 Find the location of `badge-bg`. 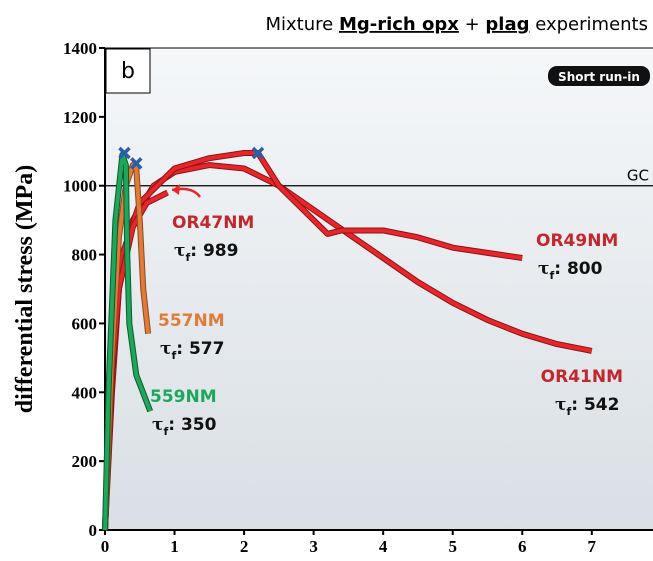

badge-bg is located at coordinates (599, 76).